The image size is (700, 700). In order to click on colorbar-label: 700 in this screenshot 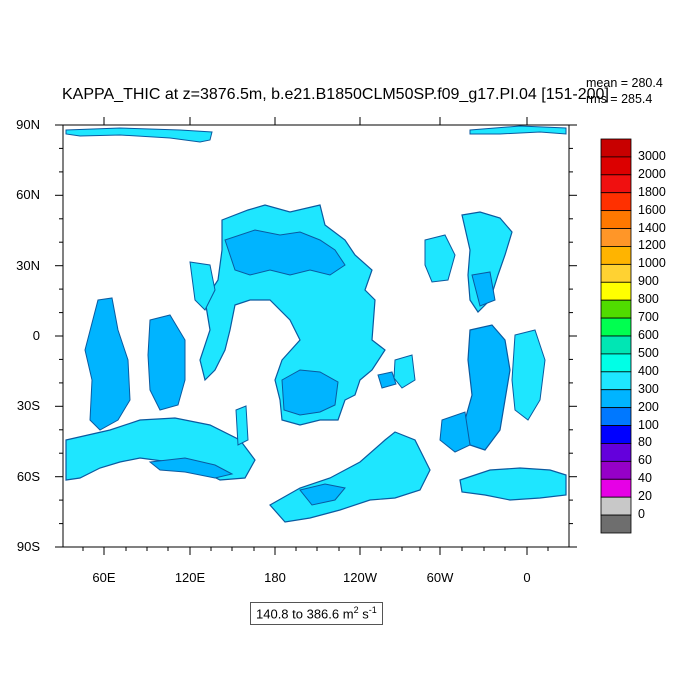, I will do `click(648, 317)`.